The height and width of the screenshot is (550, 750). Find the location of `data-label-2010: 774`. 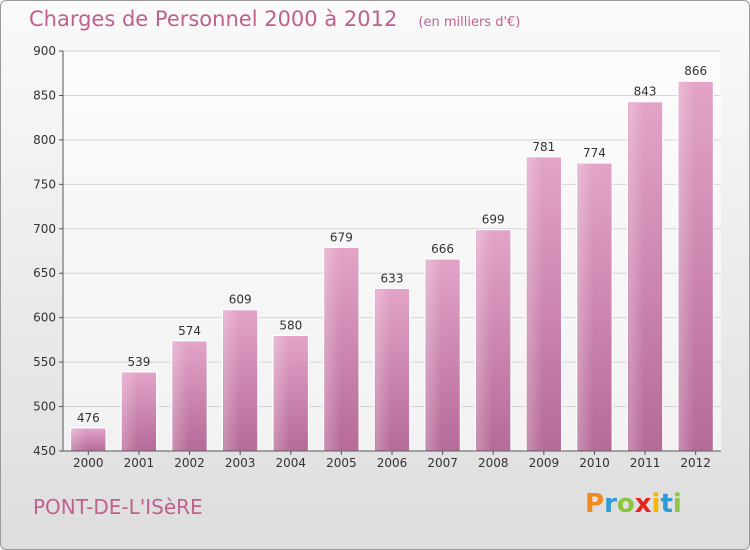

data-label-2010: 774 is located at coordinates (594, 153).